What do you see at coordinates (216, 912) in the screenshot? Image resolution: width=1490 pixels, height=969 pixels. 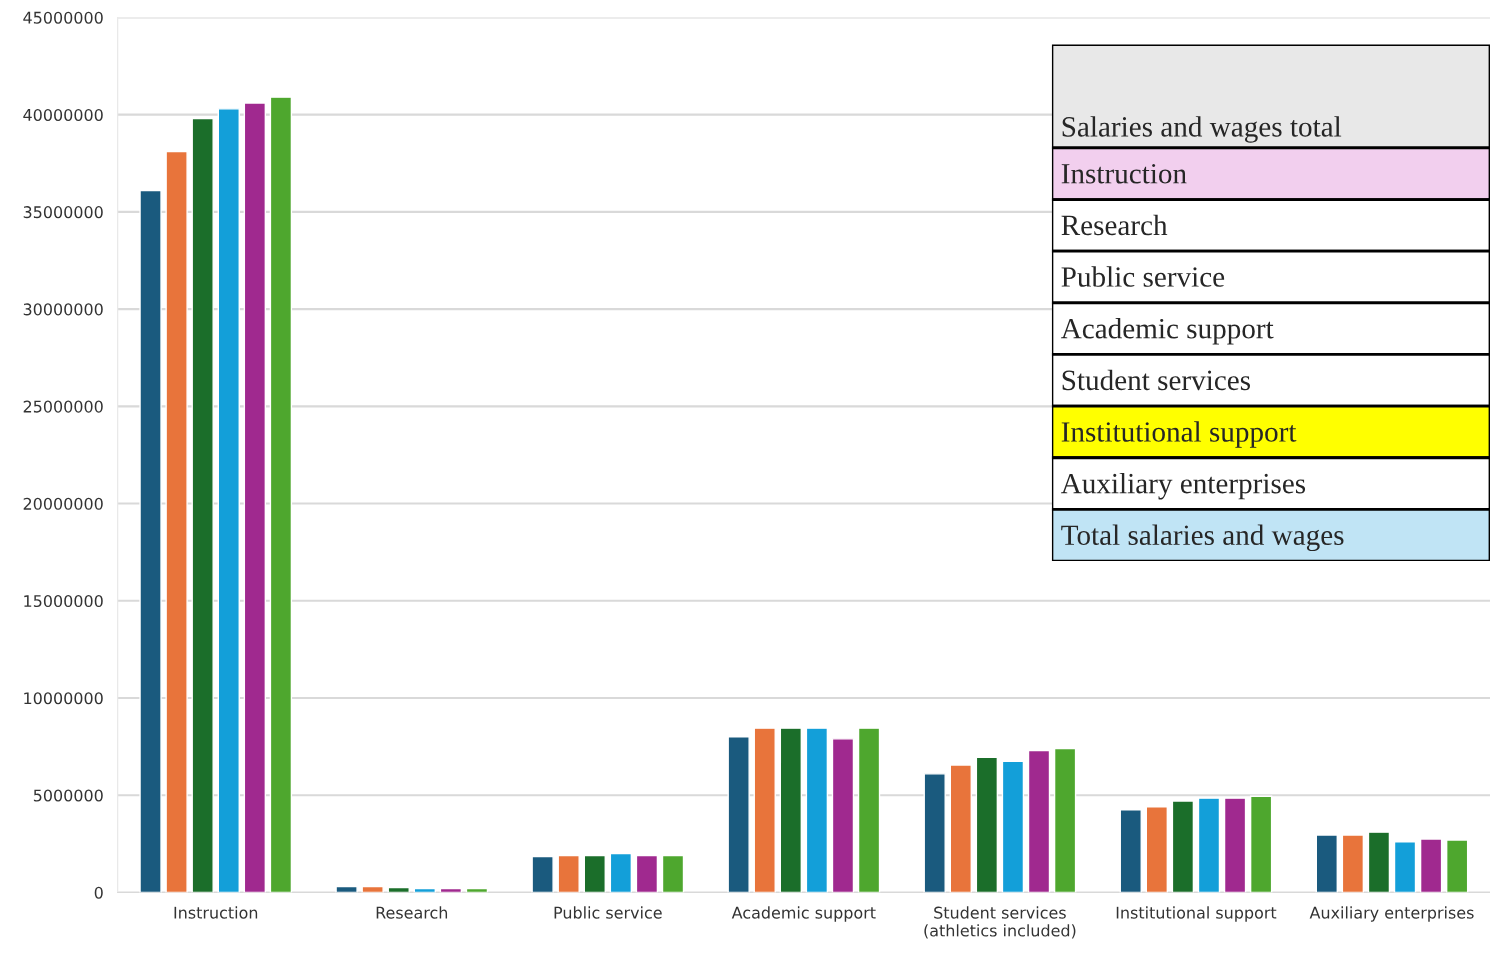 I see `x-tick-label: Instruction` at bounding box center [216, 912].